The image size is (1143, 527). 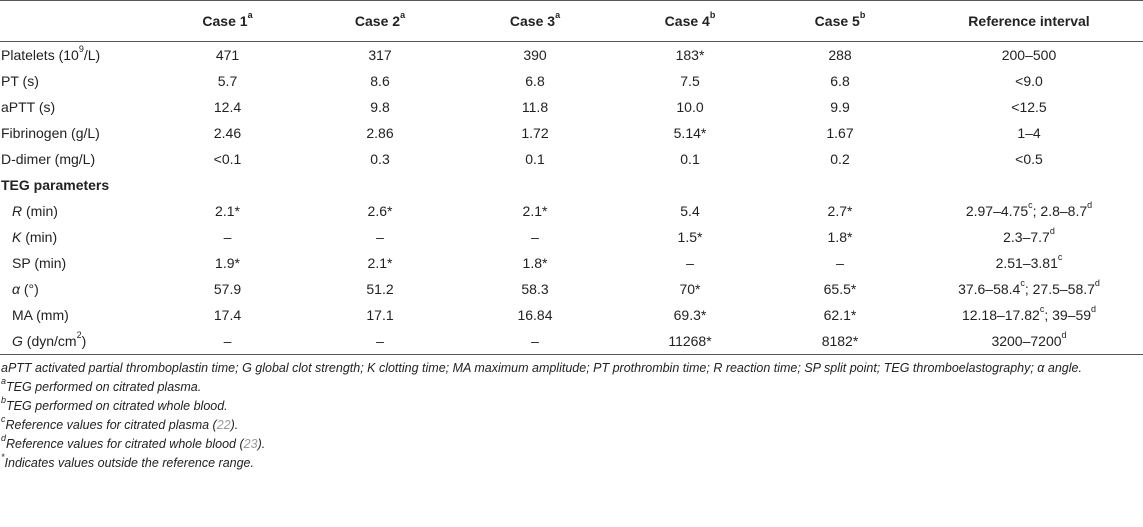 I want to click on cell: 11.8, so click(x=535, y=107).